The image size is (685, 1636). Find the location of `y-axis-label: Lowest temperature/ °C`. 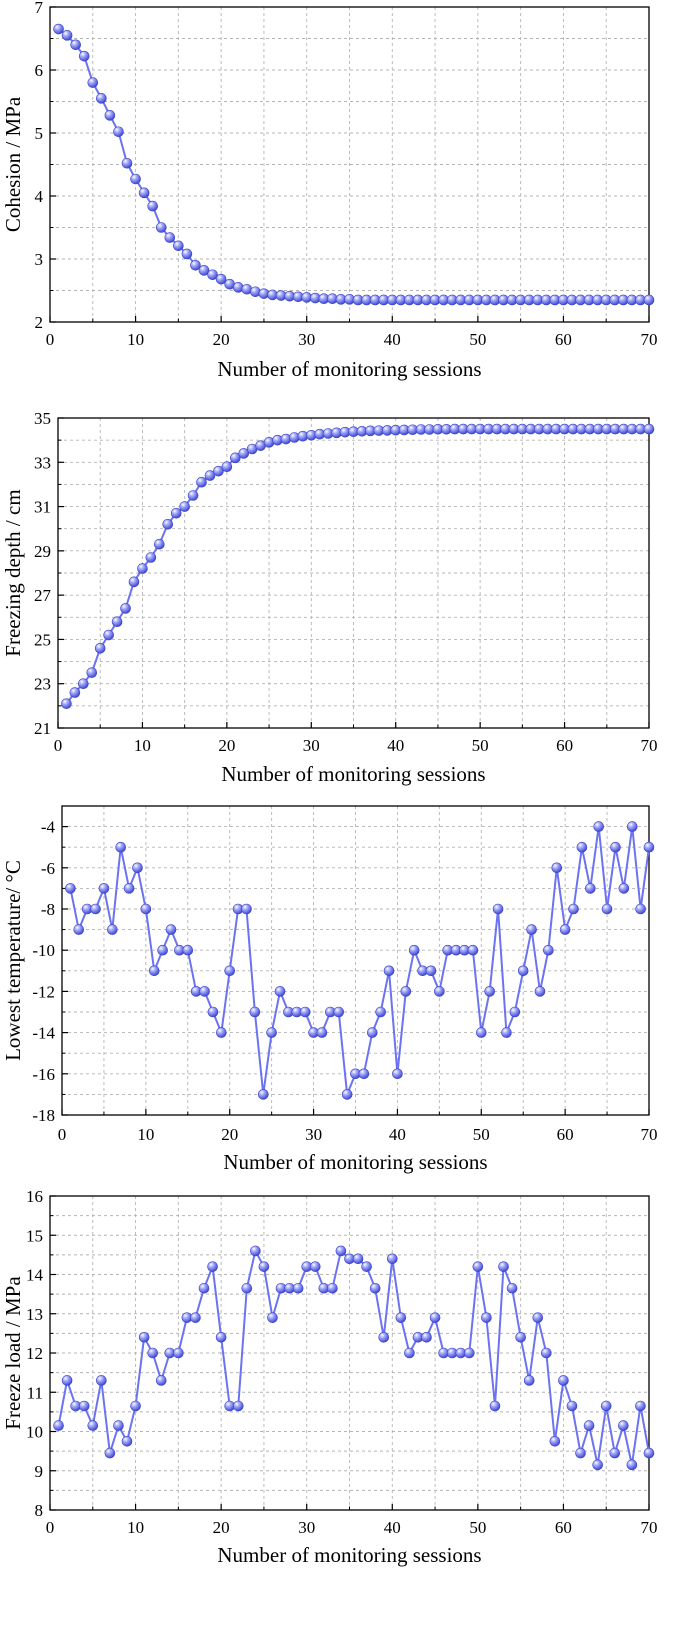

y-axis-label: Lowest temperature/ °C is located at coordinates (13, 960).